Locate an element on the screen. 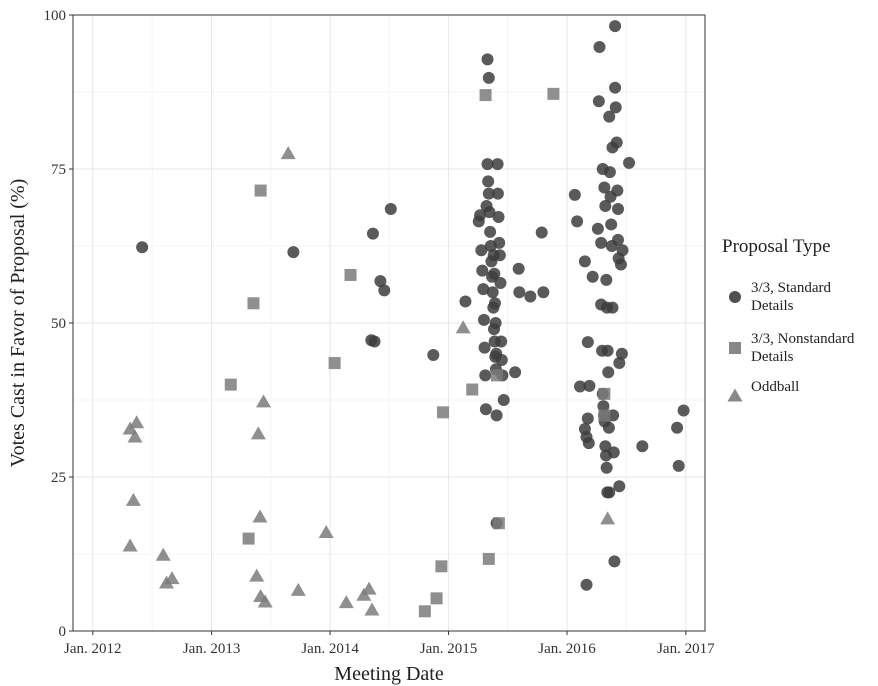  y-tick-label: 75 is located at coordinates (58, 170).